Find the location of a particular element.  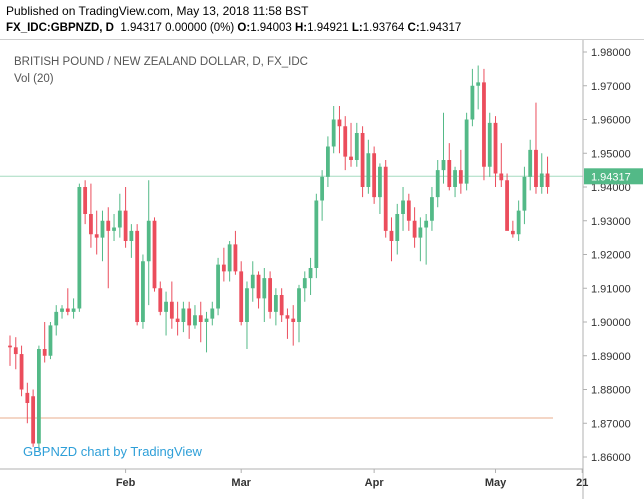

header-divider is located at coordinates (322, 39).